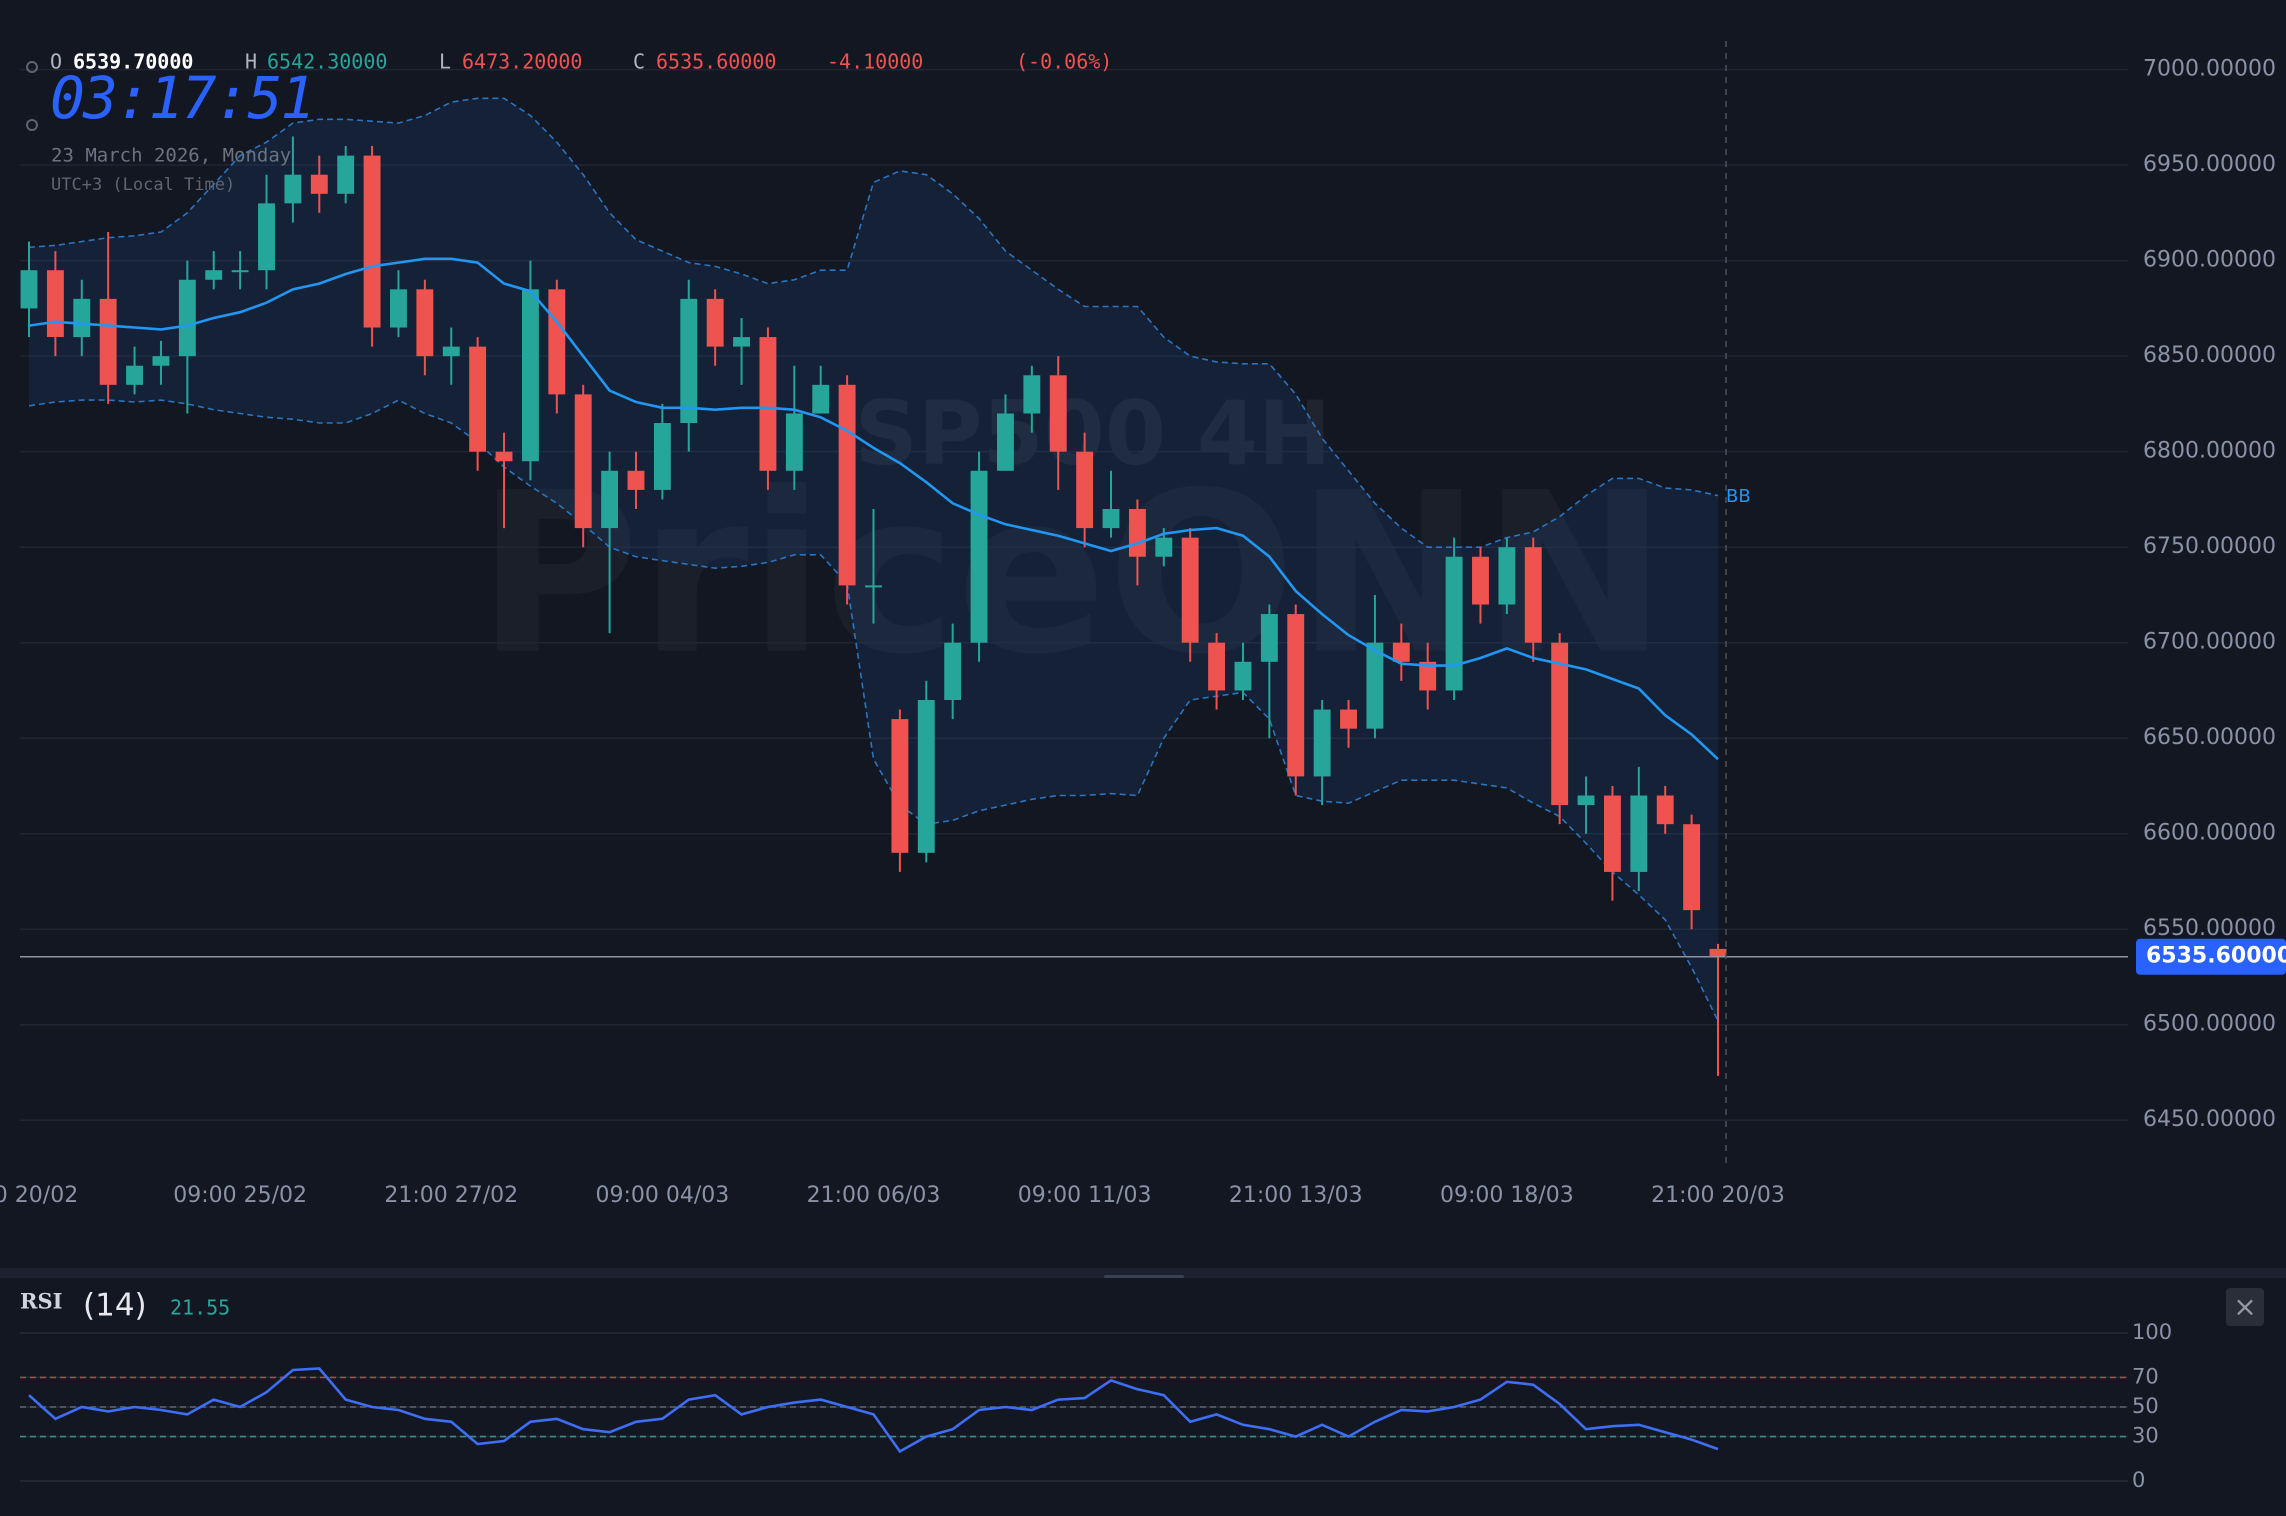  Describe the element at coordinates (2209, 451) in the screenshot. I see `y-tick-label: 6800.00000` at that location.